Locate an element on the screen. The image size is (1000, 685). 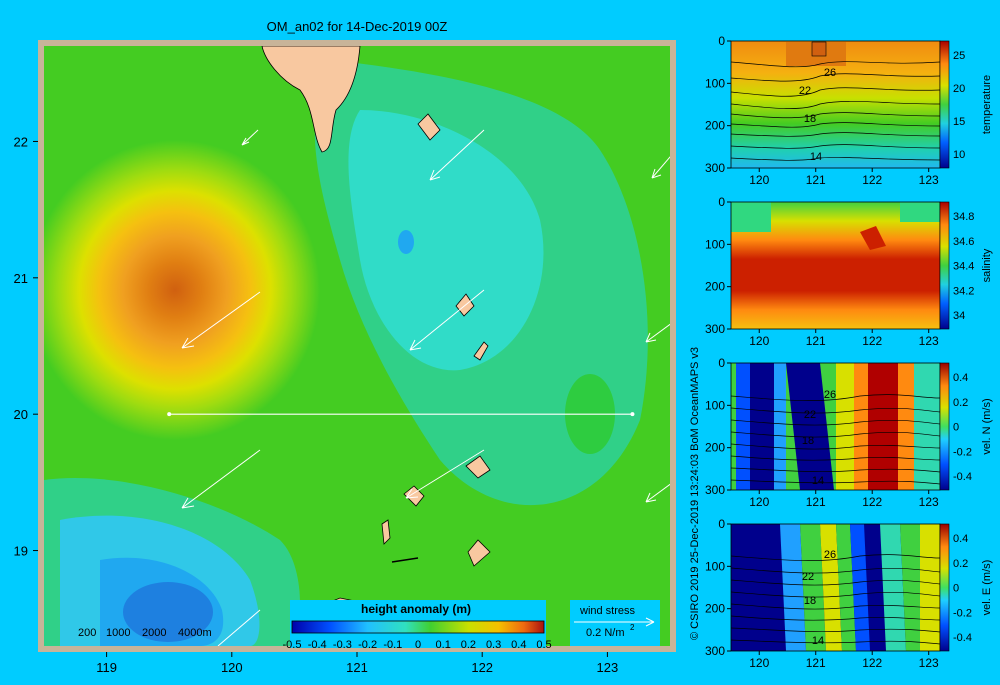
section-cbar-tick-label: 0.2 is located at coordinates (960, 403).